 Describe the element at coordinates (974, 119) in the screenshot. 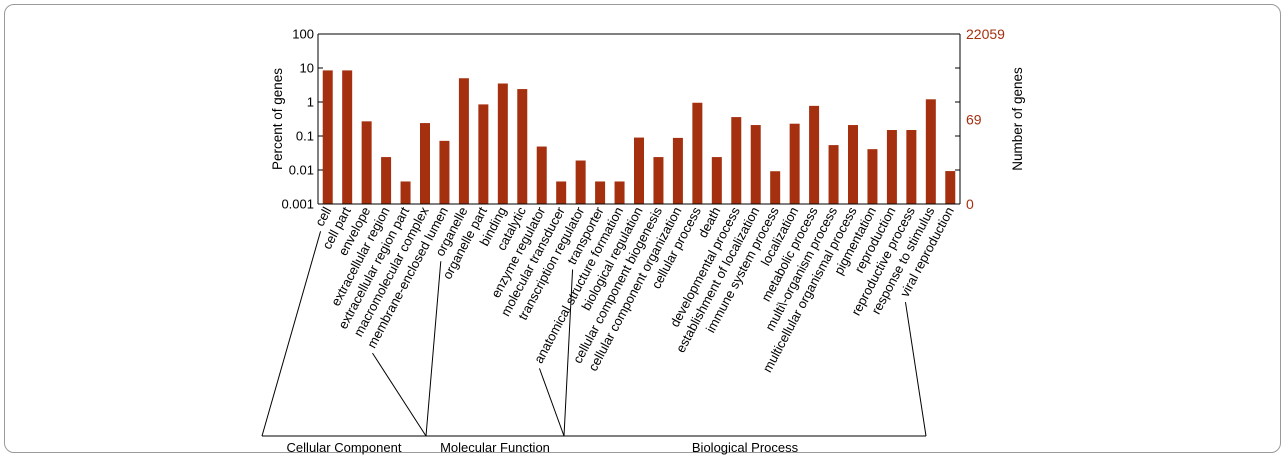

I see `right-tick-label-1: 69` at that location.